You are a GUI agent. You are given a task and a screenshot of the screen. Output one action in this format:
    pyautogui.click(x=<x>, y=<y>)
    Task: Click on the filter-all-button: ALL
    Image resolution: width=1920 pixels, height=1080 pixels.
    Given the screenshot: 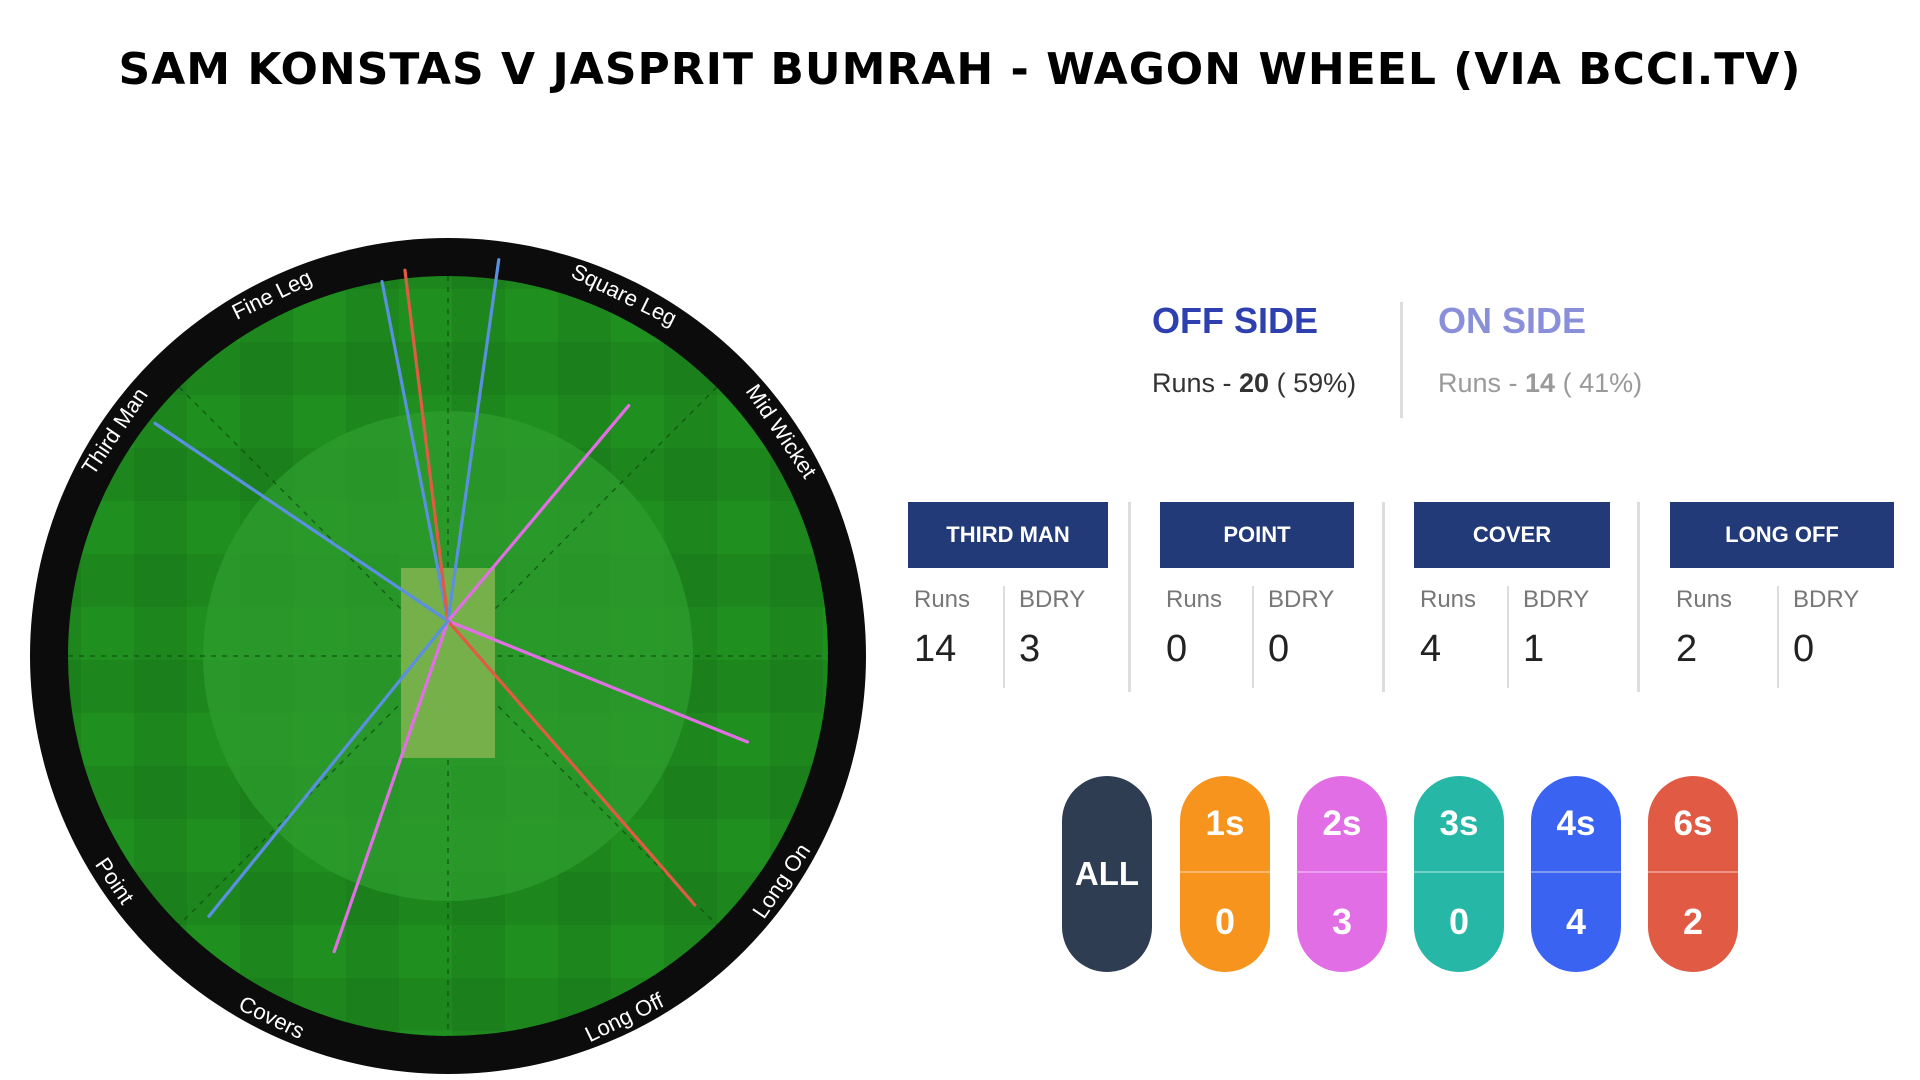 What is the action you would take?
    pyautogui.click(x=1107, y=874)
    